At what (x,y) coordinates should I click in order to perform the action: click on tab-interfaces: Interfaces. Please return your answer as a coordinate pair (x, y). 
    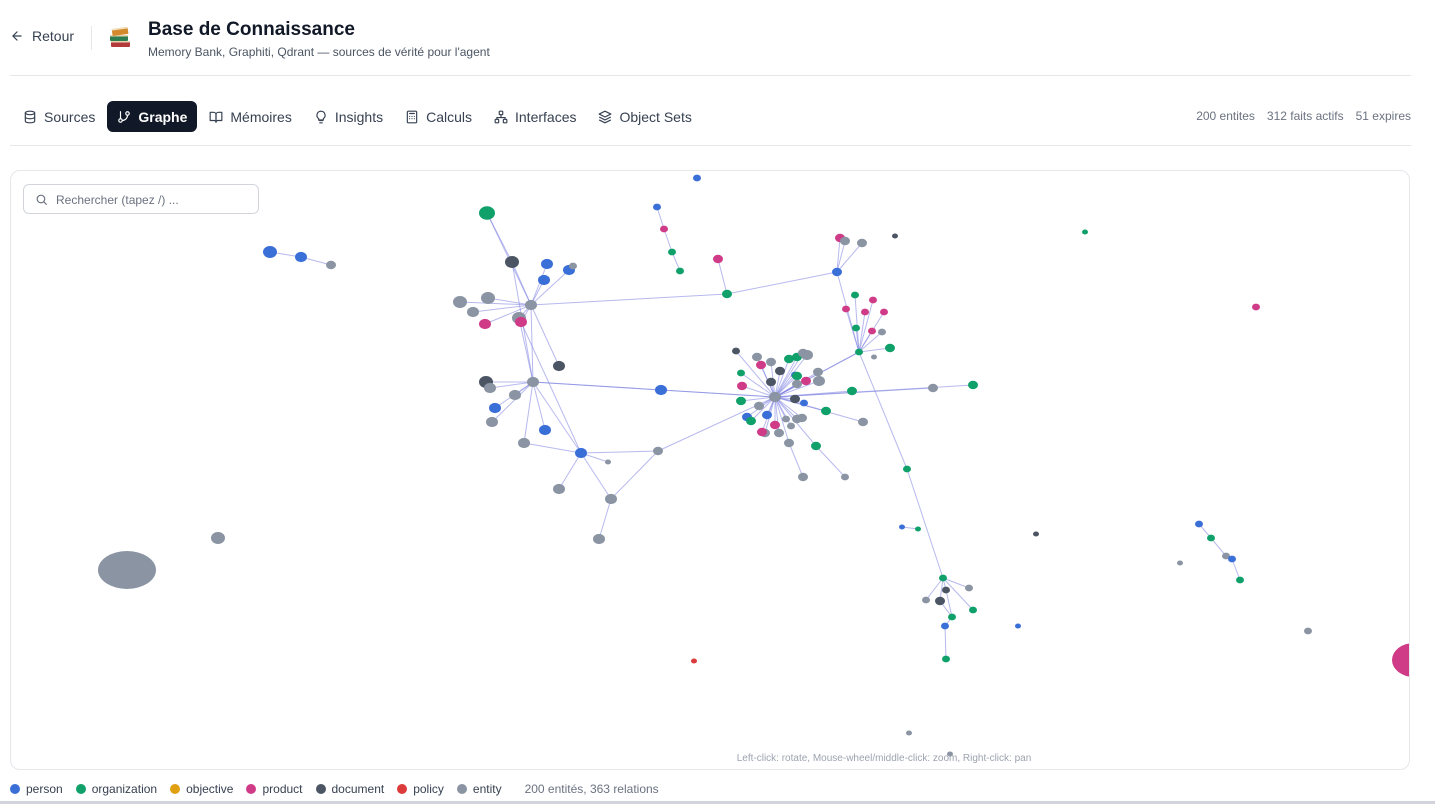
    Looking at the image, I should click on (535, 116).